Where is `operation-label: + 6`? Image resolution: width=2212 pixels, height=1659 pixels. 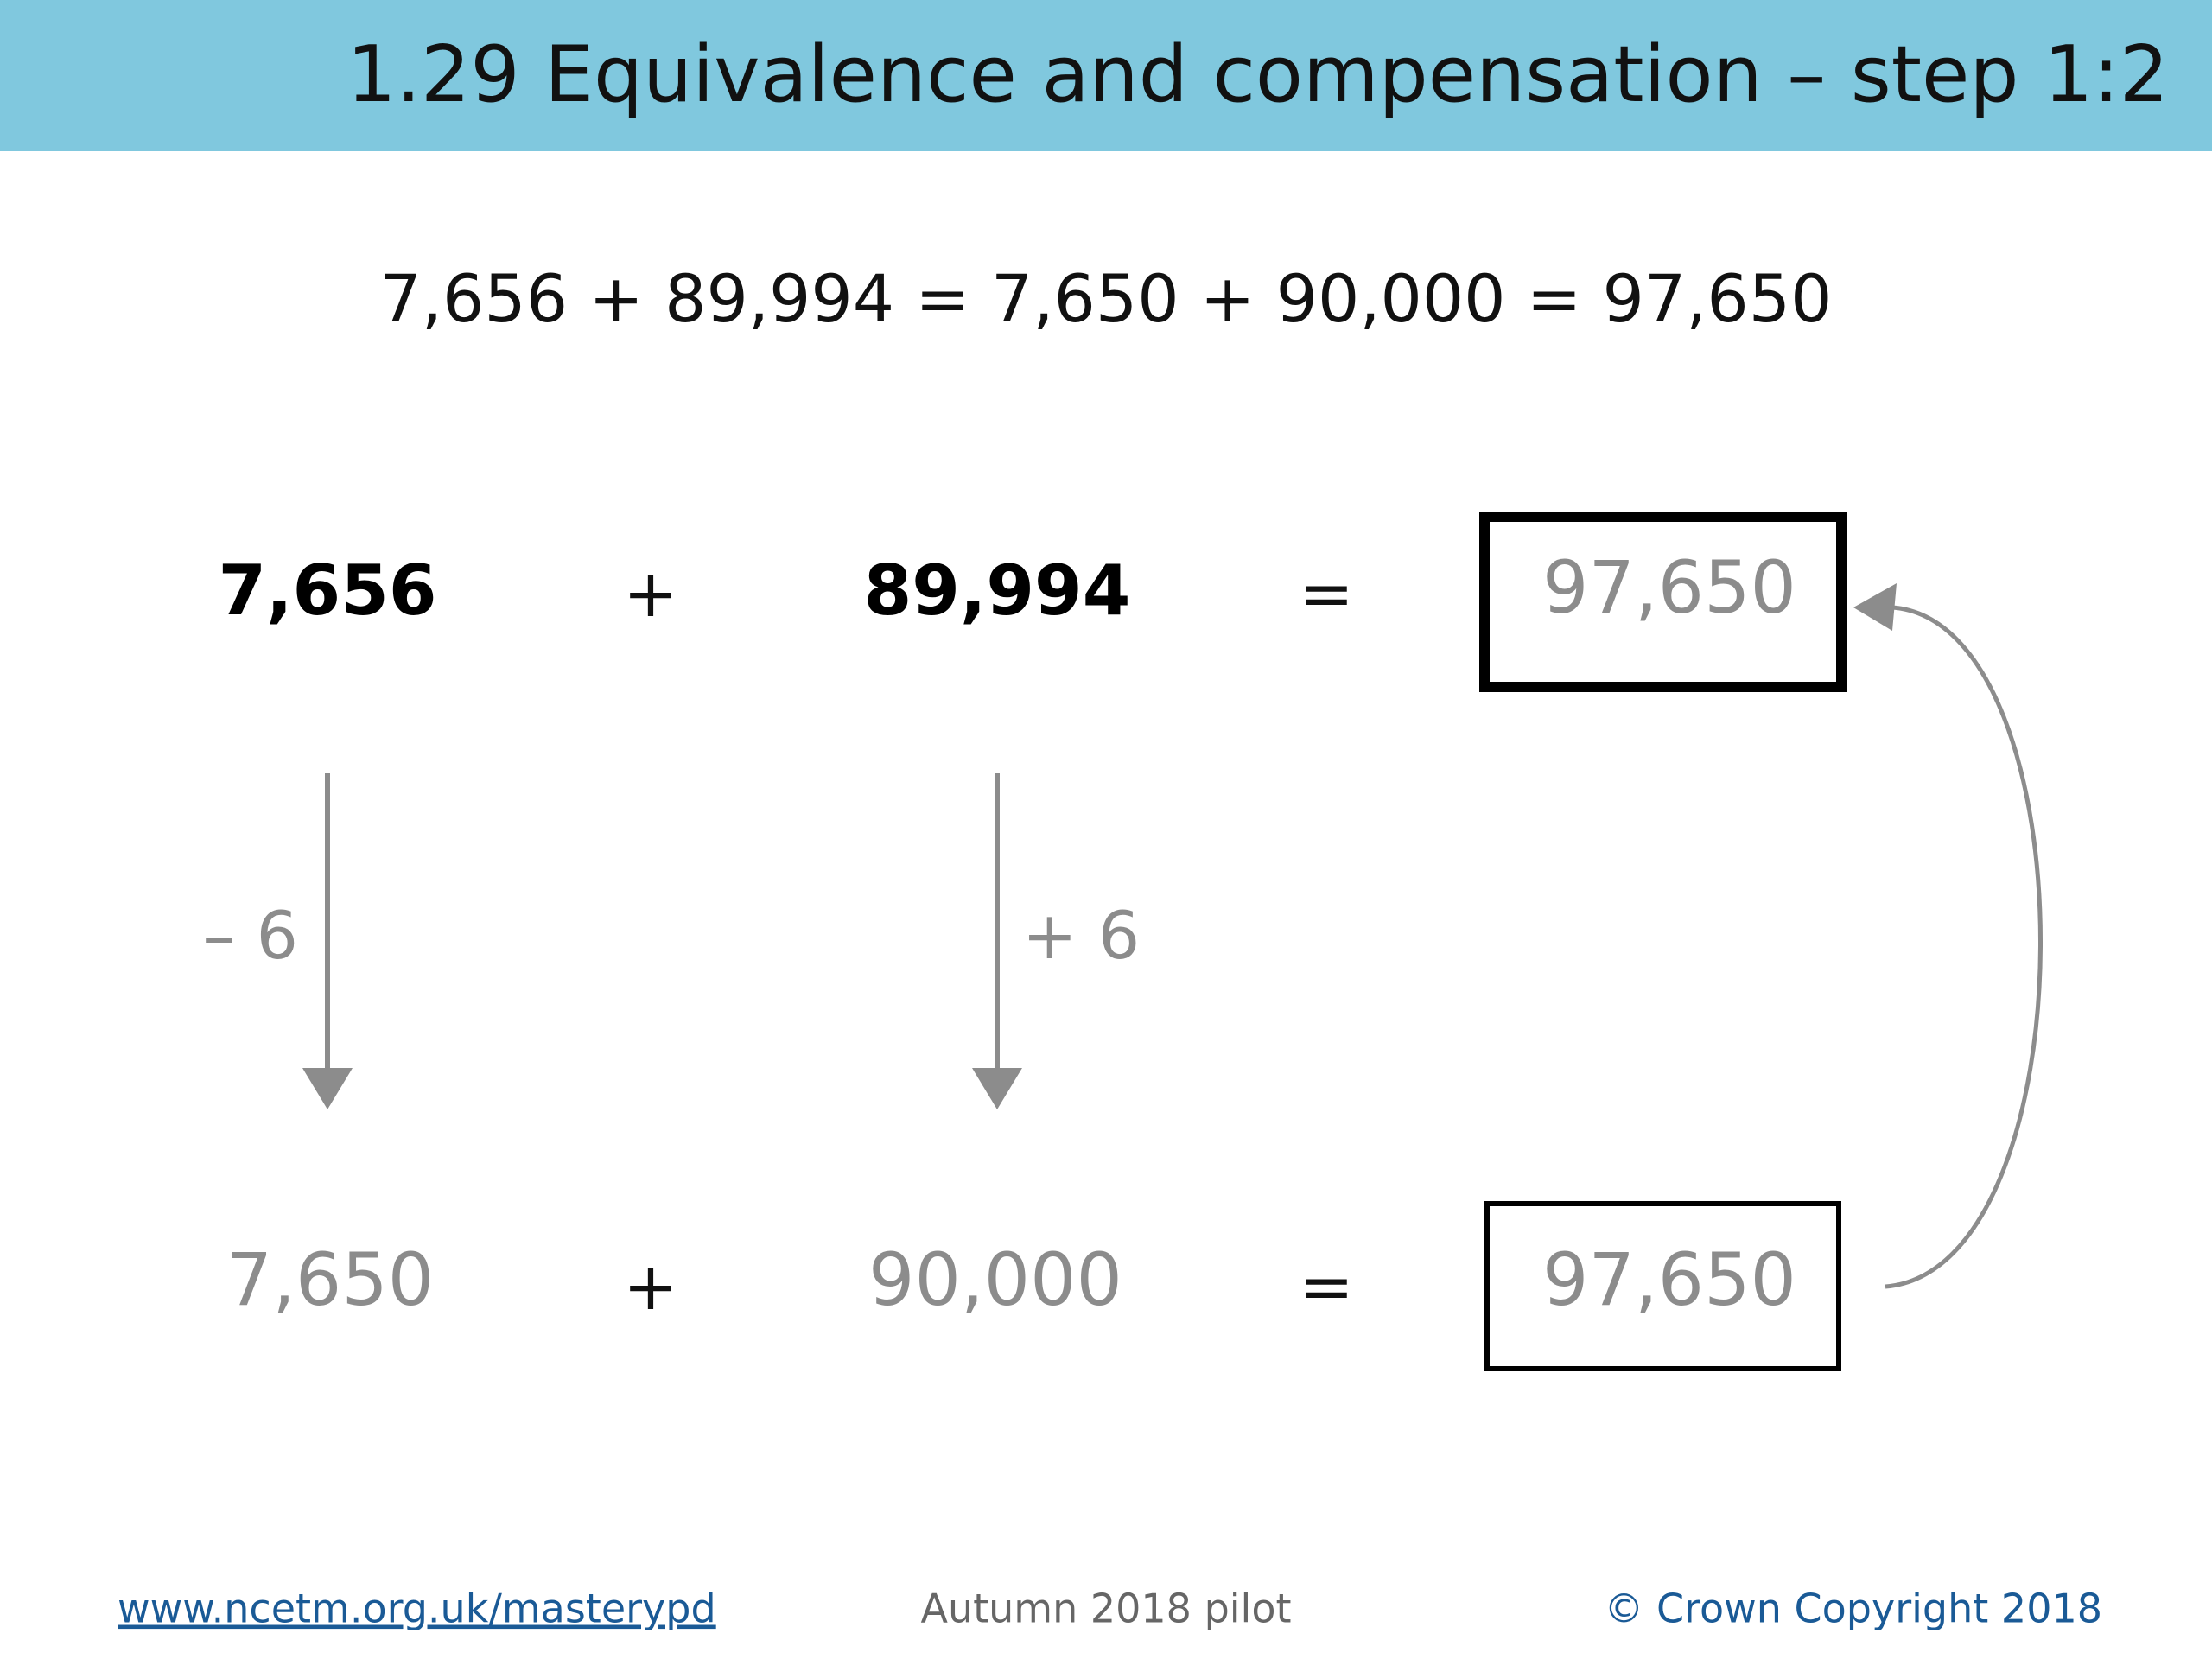 operation-label: + 6 is located at coordinates (1081, 936).